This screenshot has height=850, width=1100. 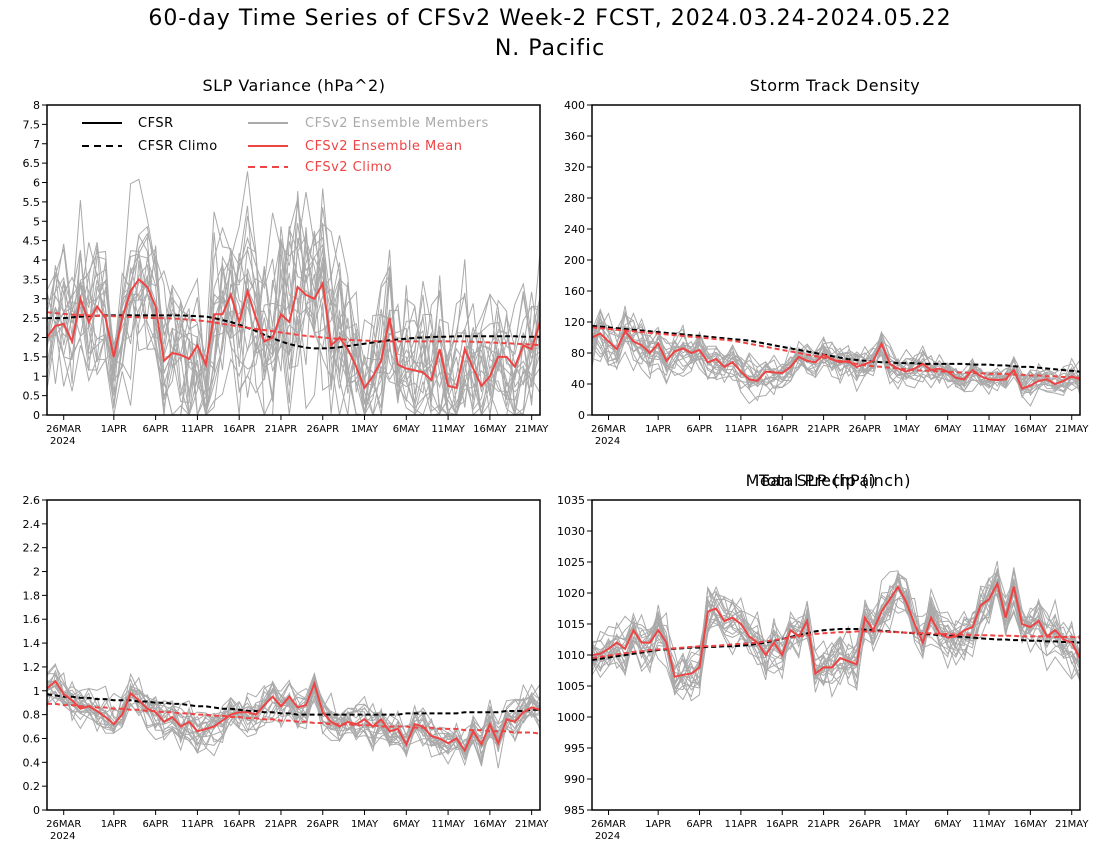 What do you see at coordinates (293, 329) in the screenshot?
I see `storm-track-cfsv2-climo-line` at bounding box center [293, 329].